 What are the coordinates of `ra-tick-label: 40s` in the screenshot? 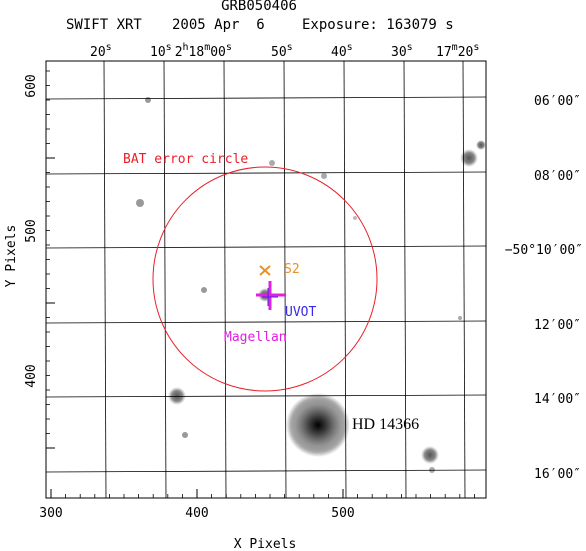 It's located at (342, 51).